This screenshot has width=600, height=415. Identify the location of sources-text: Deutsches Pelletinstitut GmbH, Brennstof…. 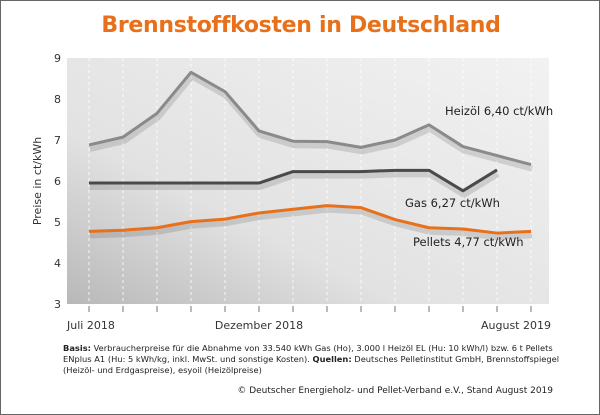
(311, 364).